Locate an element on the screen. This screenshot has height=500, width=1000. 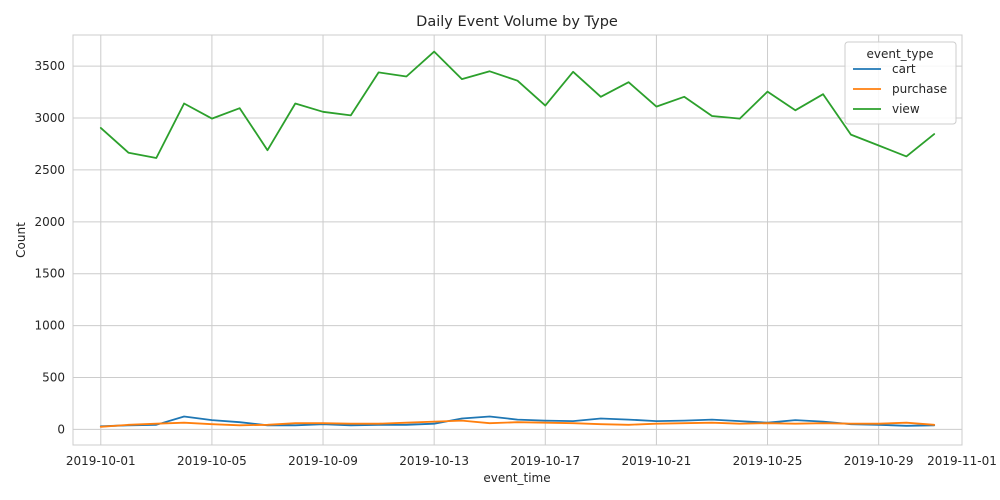
legend-label-purchase: purchase is located at coordinates (919, 89).